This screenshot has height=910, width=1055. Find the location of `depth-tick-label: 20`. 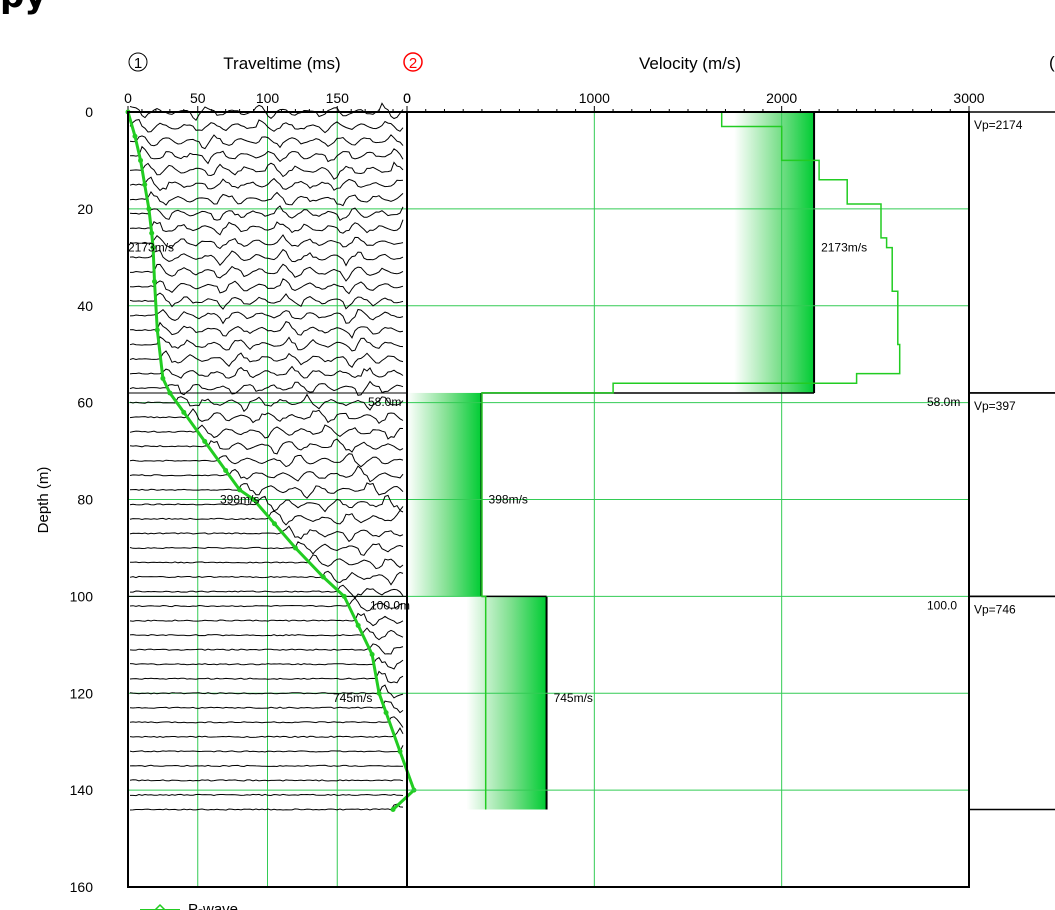

depth-tick-label: 20 is located at coordinates (85, 209).